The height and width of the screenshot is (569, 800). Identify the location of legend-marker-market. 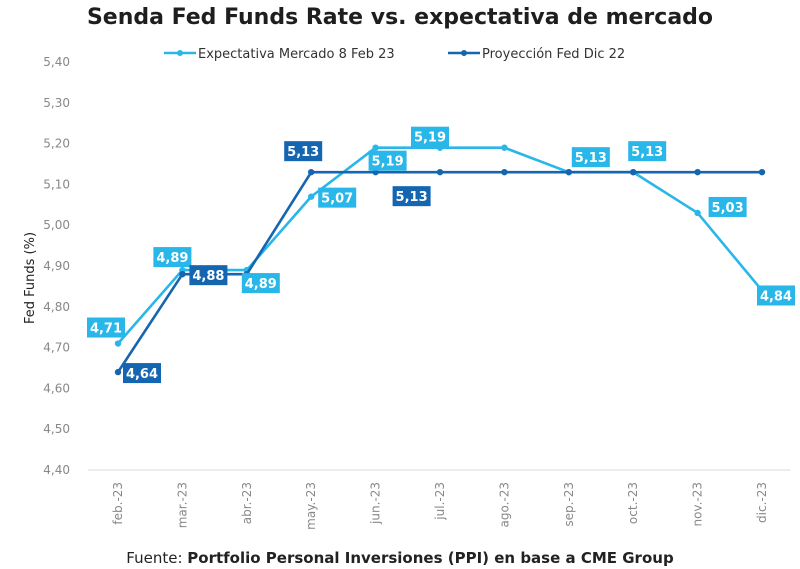
(180, 53).